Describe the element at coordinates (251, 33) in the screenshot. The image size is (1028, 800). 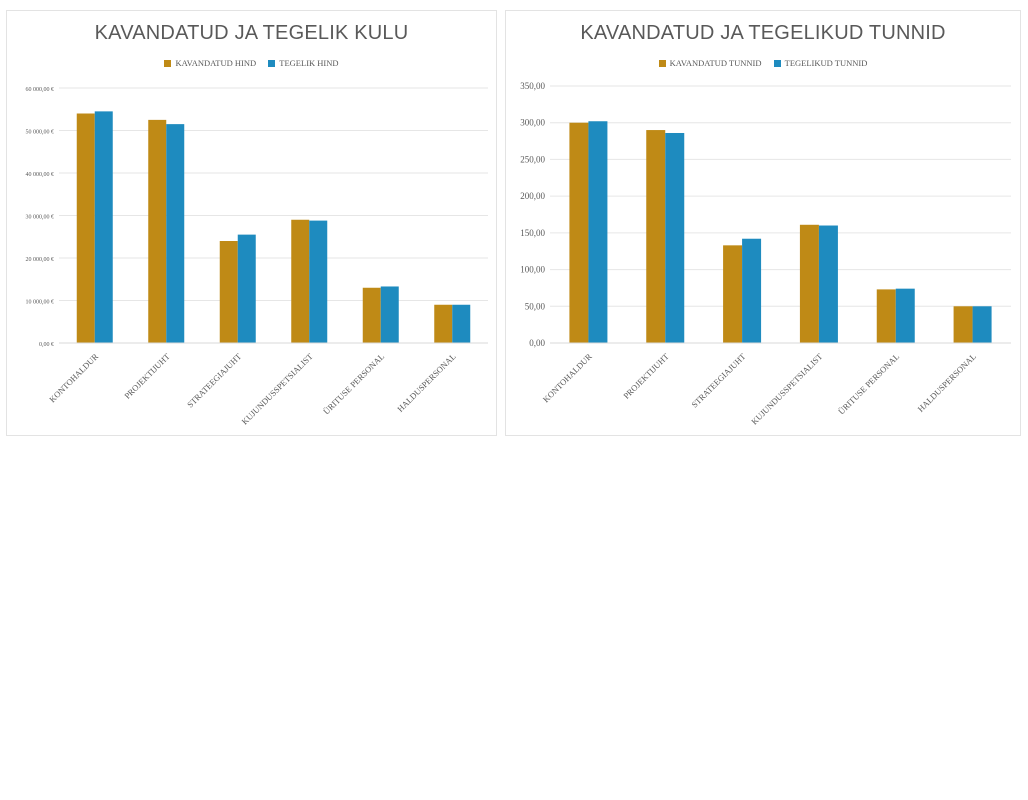
I see `chart-title: KAVANDATUD JA TEGELIK KULU` at that location.